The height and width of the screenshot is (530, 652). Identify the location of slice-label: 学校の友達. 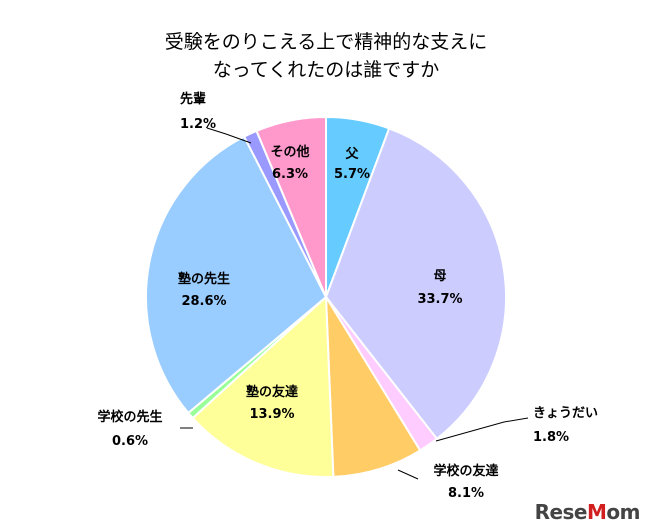
(465, 471).